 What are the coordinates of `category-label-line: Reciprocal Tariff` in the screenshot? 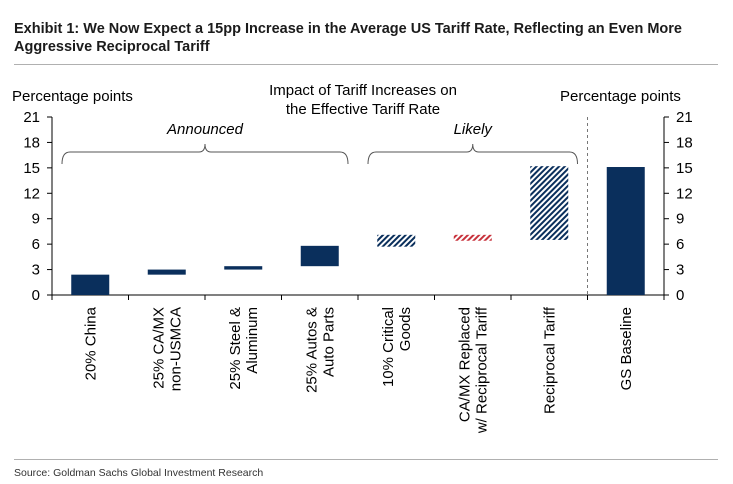 It's located at (549, 360).